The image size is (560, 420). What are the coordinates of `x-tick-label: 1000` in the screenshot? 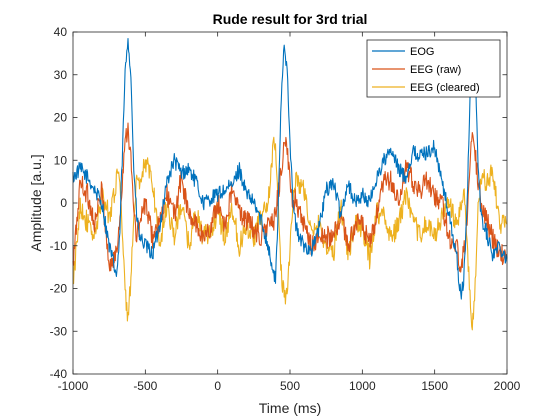 It's located at (362, 386).